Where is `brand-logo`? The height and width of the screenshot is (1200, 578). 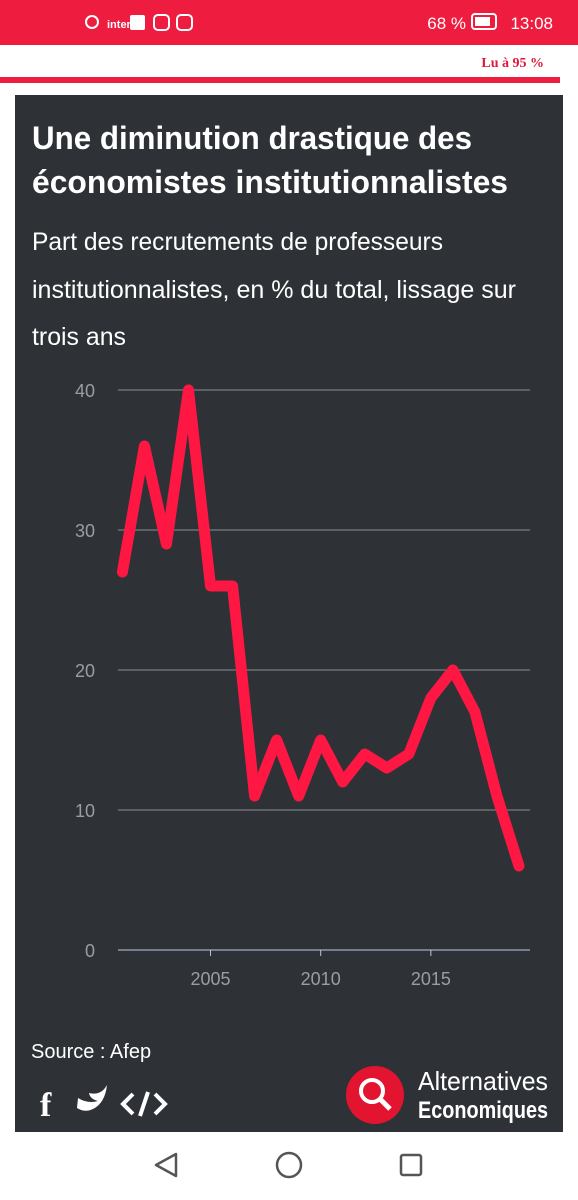
brand-logo is located at coordinates (375, 1095).